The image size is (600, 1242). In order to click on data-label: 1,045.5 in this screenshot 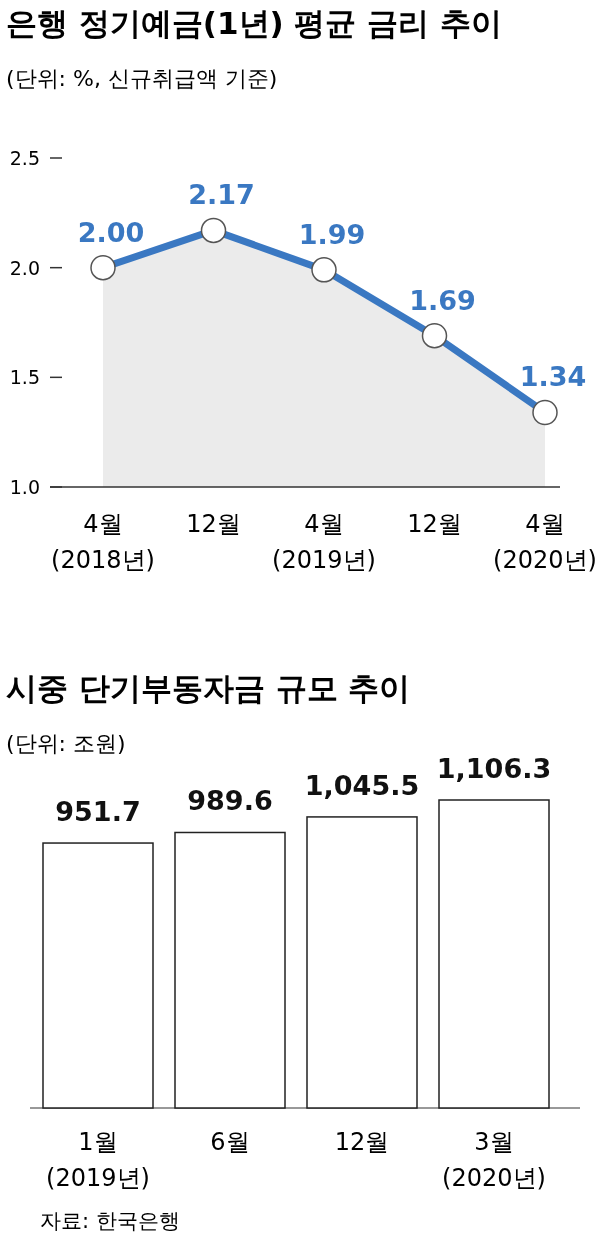, I will do `click(362, 785)`.